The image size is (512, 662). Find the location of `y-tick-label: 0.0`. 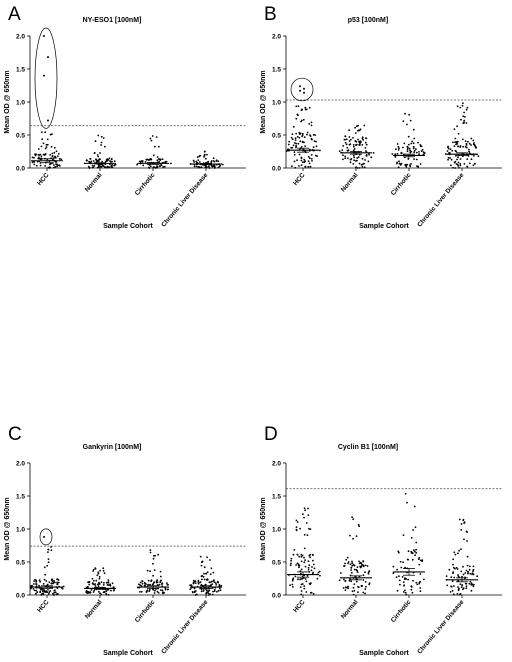

y-tick-label: 0.0 is located at coordinates (20, 596).